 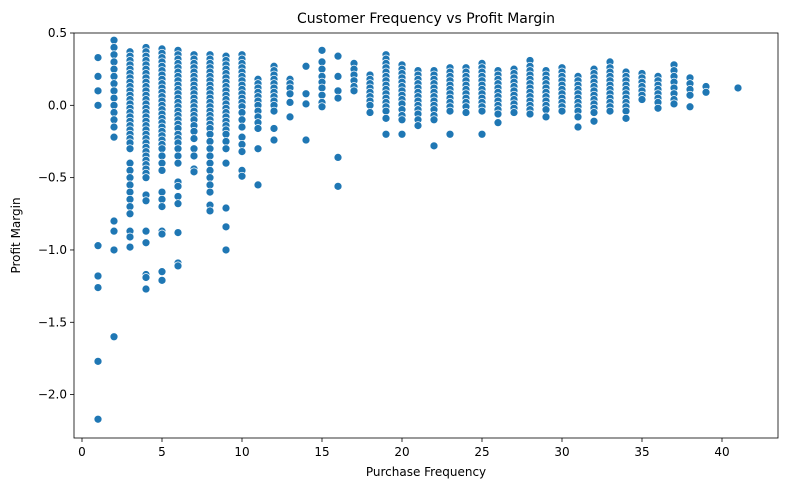 What do you see at coordinates (321, 452) in the screenshot?
I see `x-tick-label: 15` at bounding box center [321, 452].